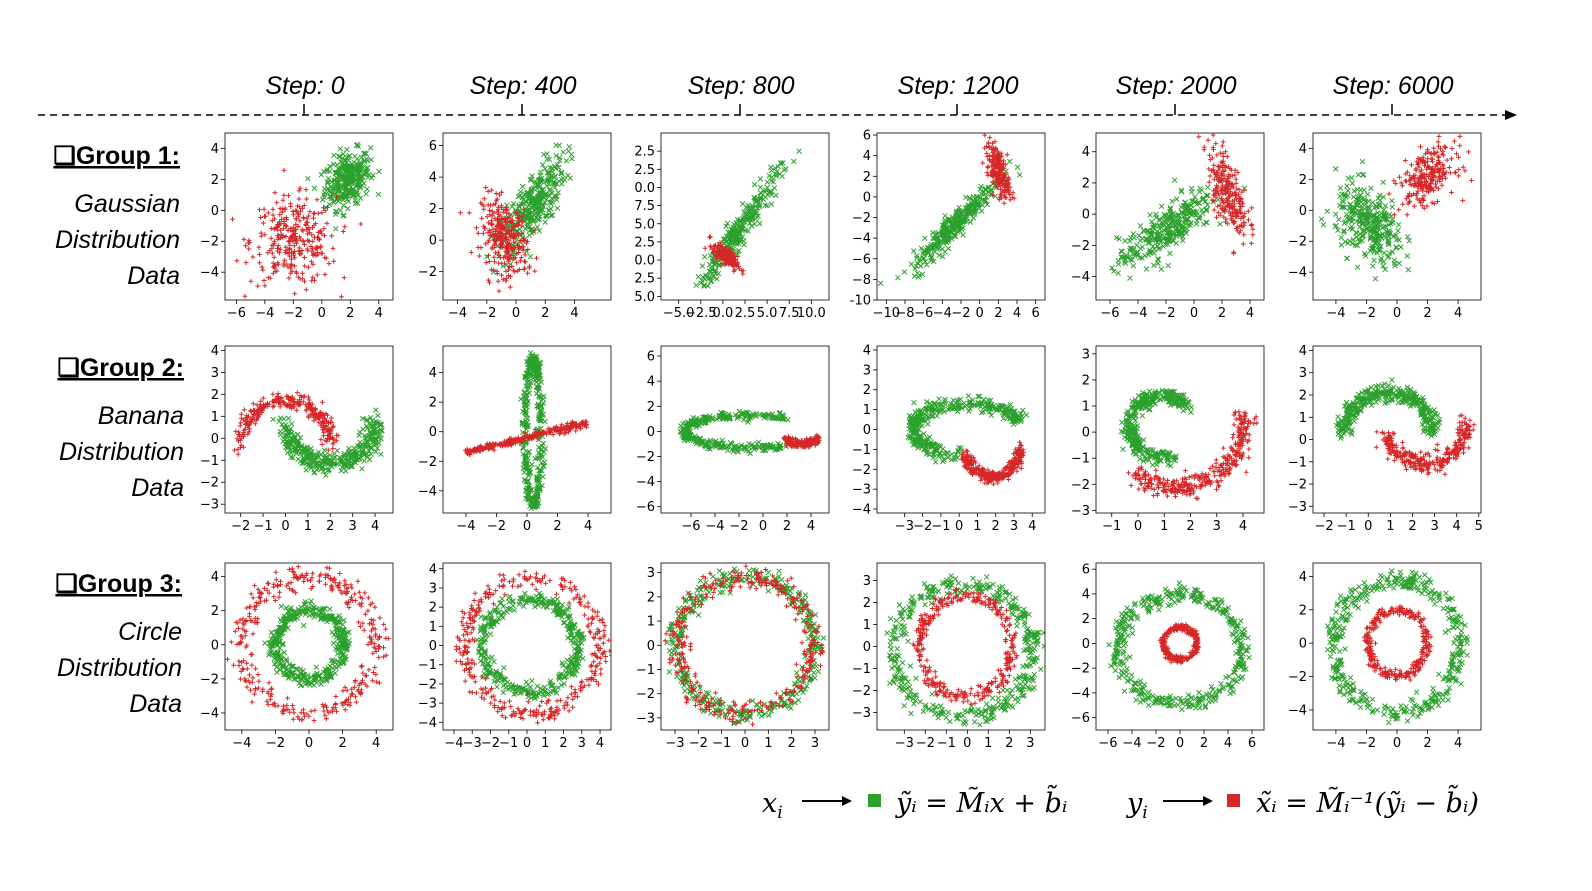 The width and height of the screenshot is (1592, 891). I want to click on step-label-2000: Step: 2000, so click(1176, 86).